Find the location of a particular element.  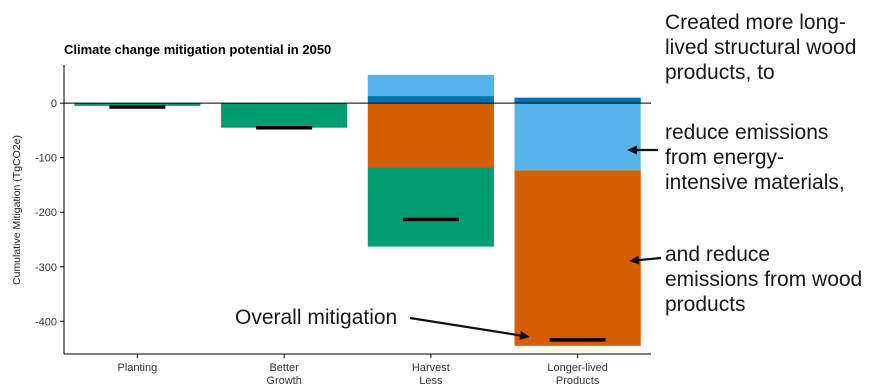

y-tick-label-1: -100 is located at coordinates (46, 159).